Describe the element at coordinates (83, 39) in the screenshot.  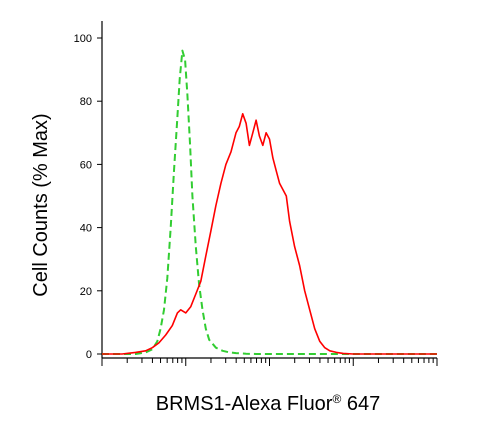
I see `y-tick-label: 100` at that location.